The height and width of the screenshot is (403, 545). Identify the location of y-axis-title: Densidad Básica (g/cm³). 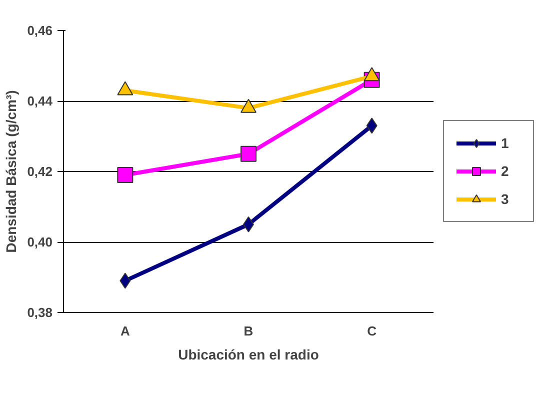
(11, 171).